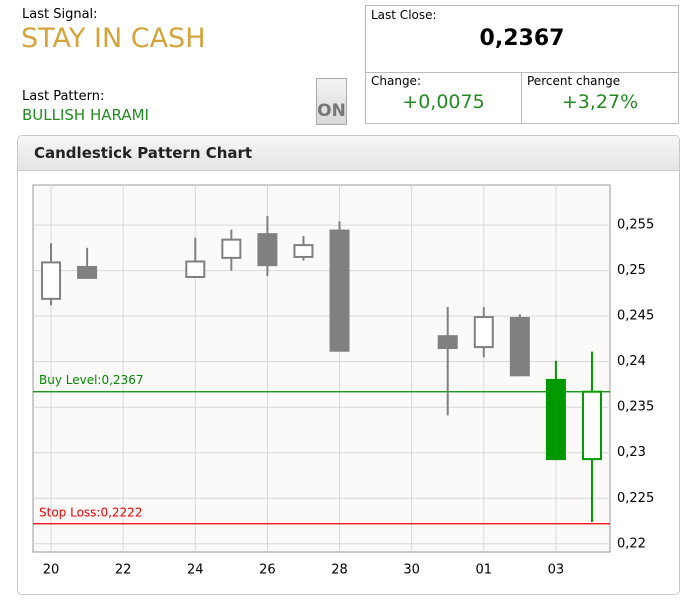 Image resolution: width=699 pixels, height=601 pixels. Describe the element at coordinates (113, 38) in the screenshot. I see `last-signal: STAY IN CASH` at that location.